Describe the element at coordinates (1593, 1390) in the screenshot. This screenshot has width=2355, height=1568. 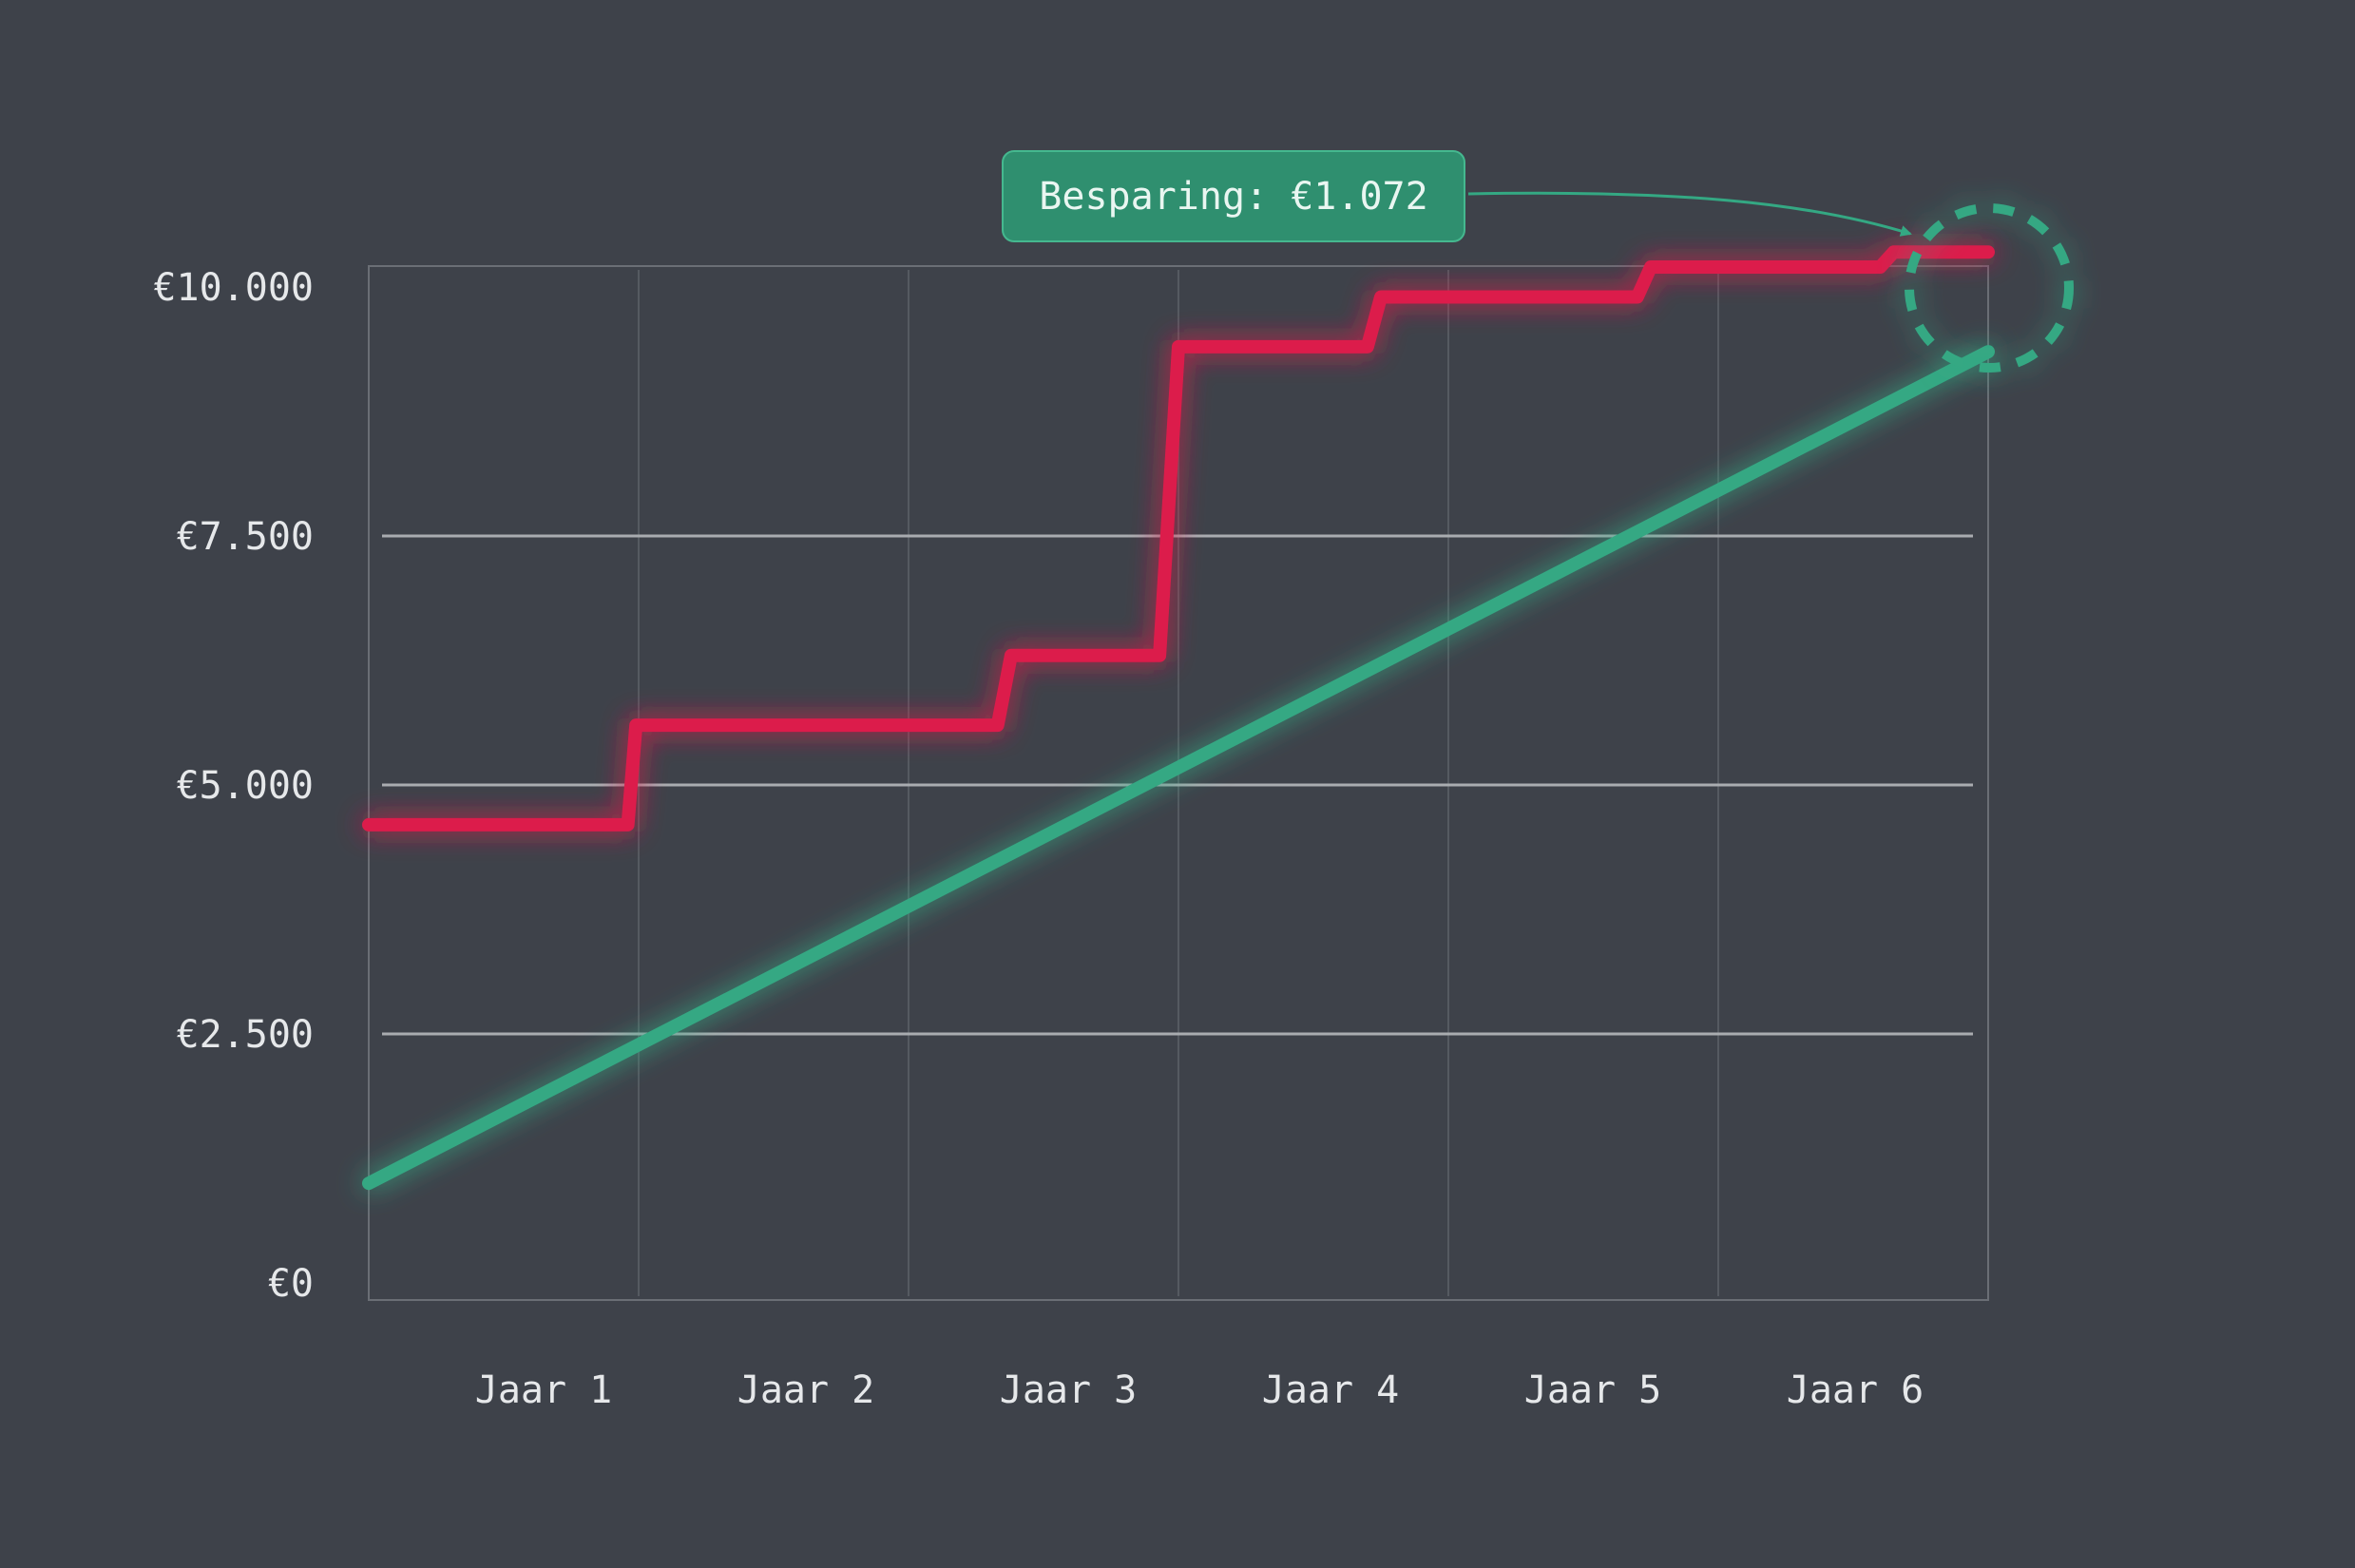
I see `x-tick-label: Jaar 5` at that location.